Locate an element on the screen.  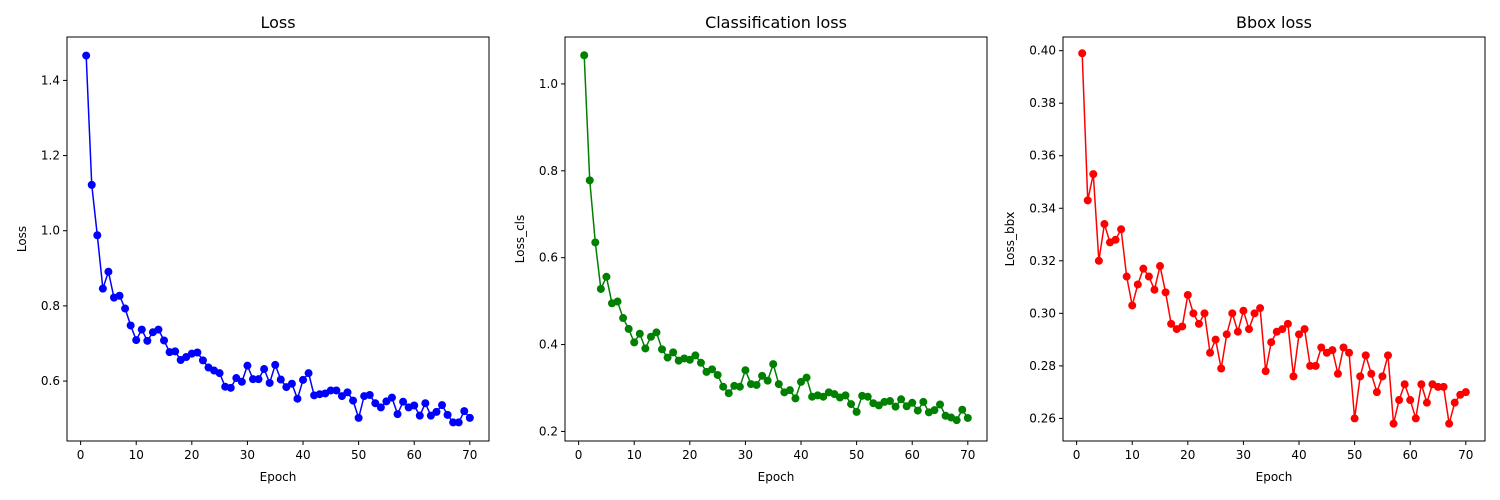
x-tick-label-5: 50 is located at coordinates (856, 455).